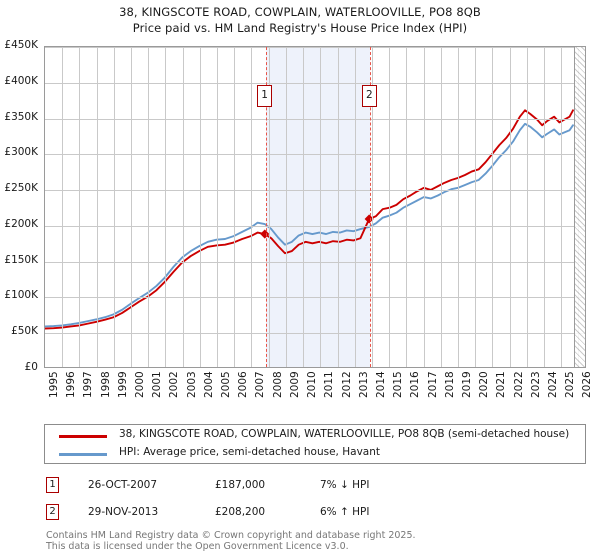 The width and height of the screenshot is (600, 560). What do you see at coordinates (122, 384) in the screenshot?
I see `x-axis-tick-label: 1999` at bounding box center [122, 384].